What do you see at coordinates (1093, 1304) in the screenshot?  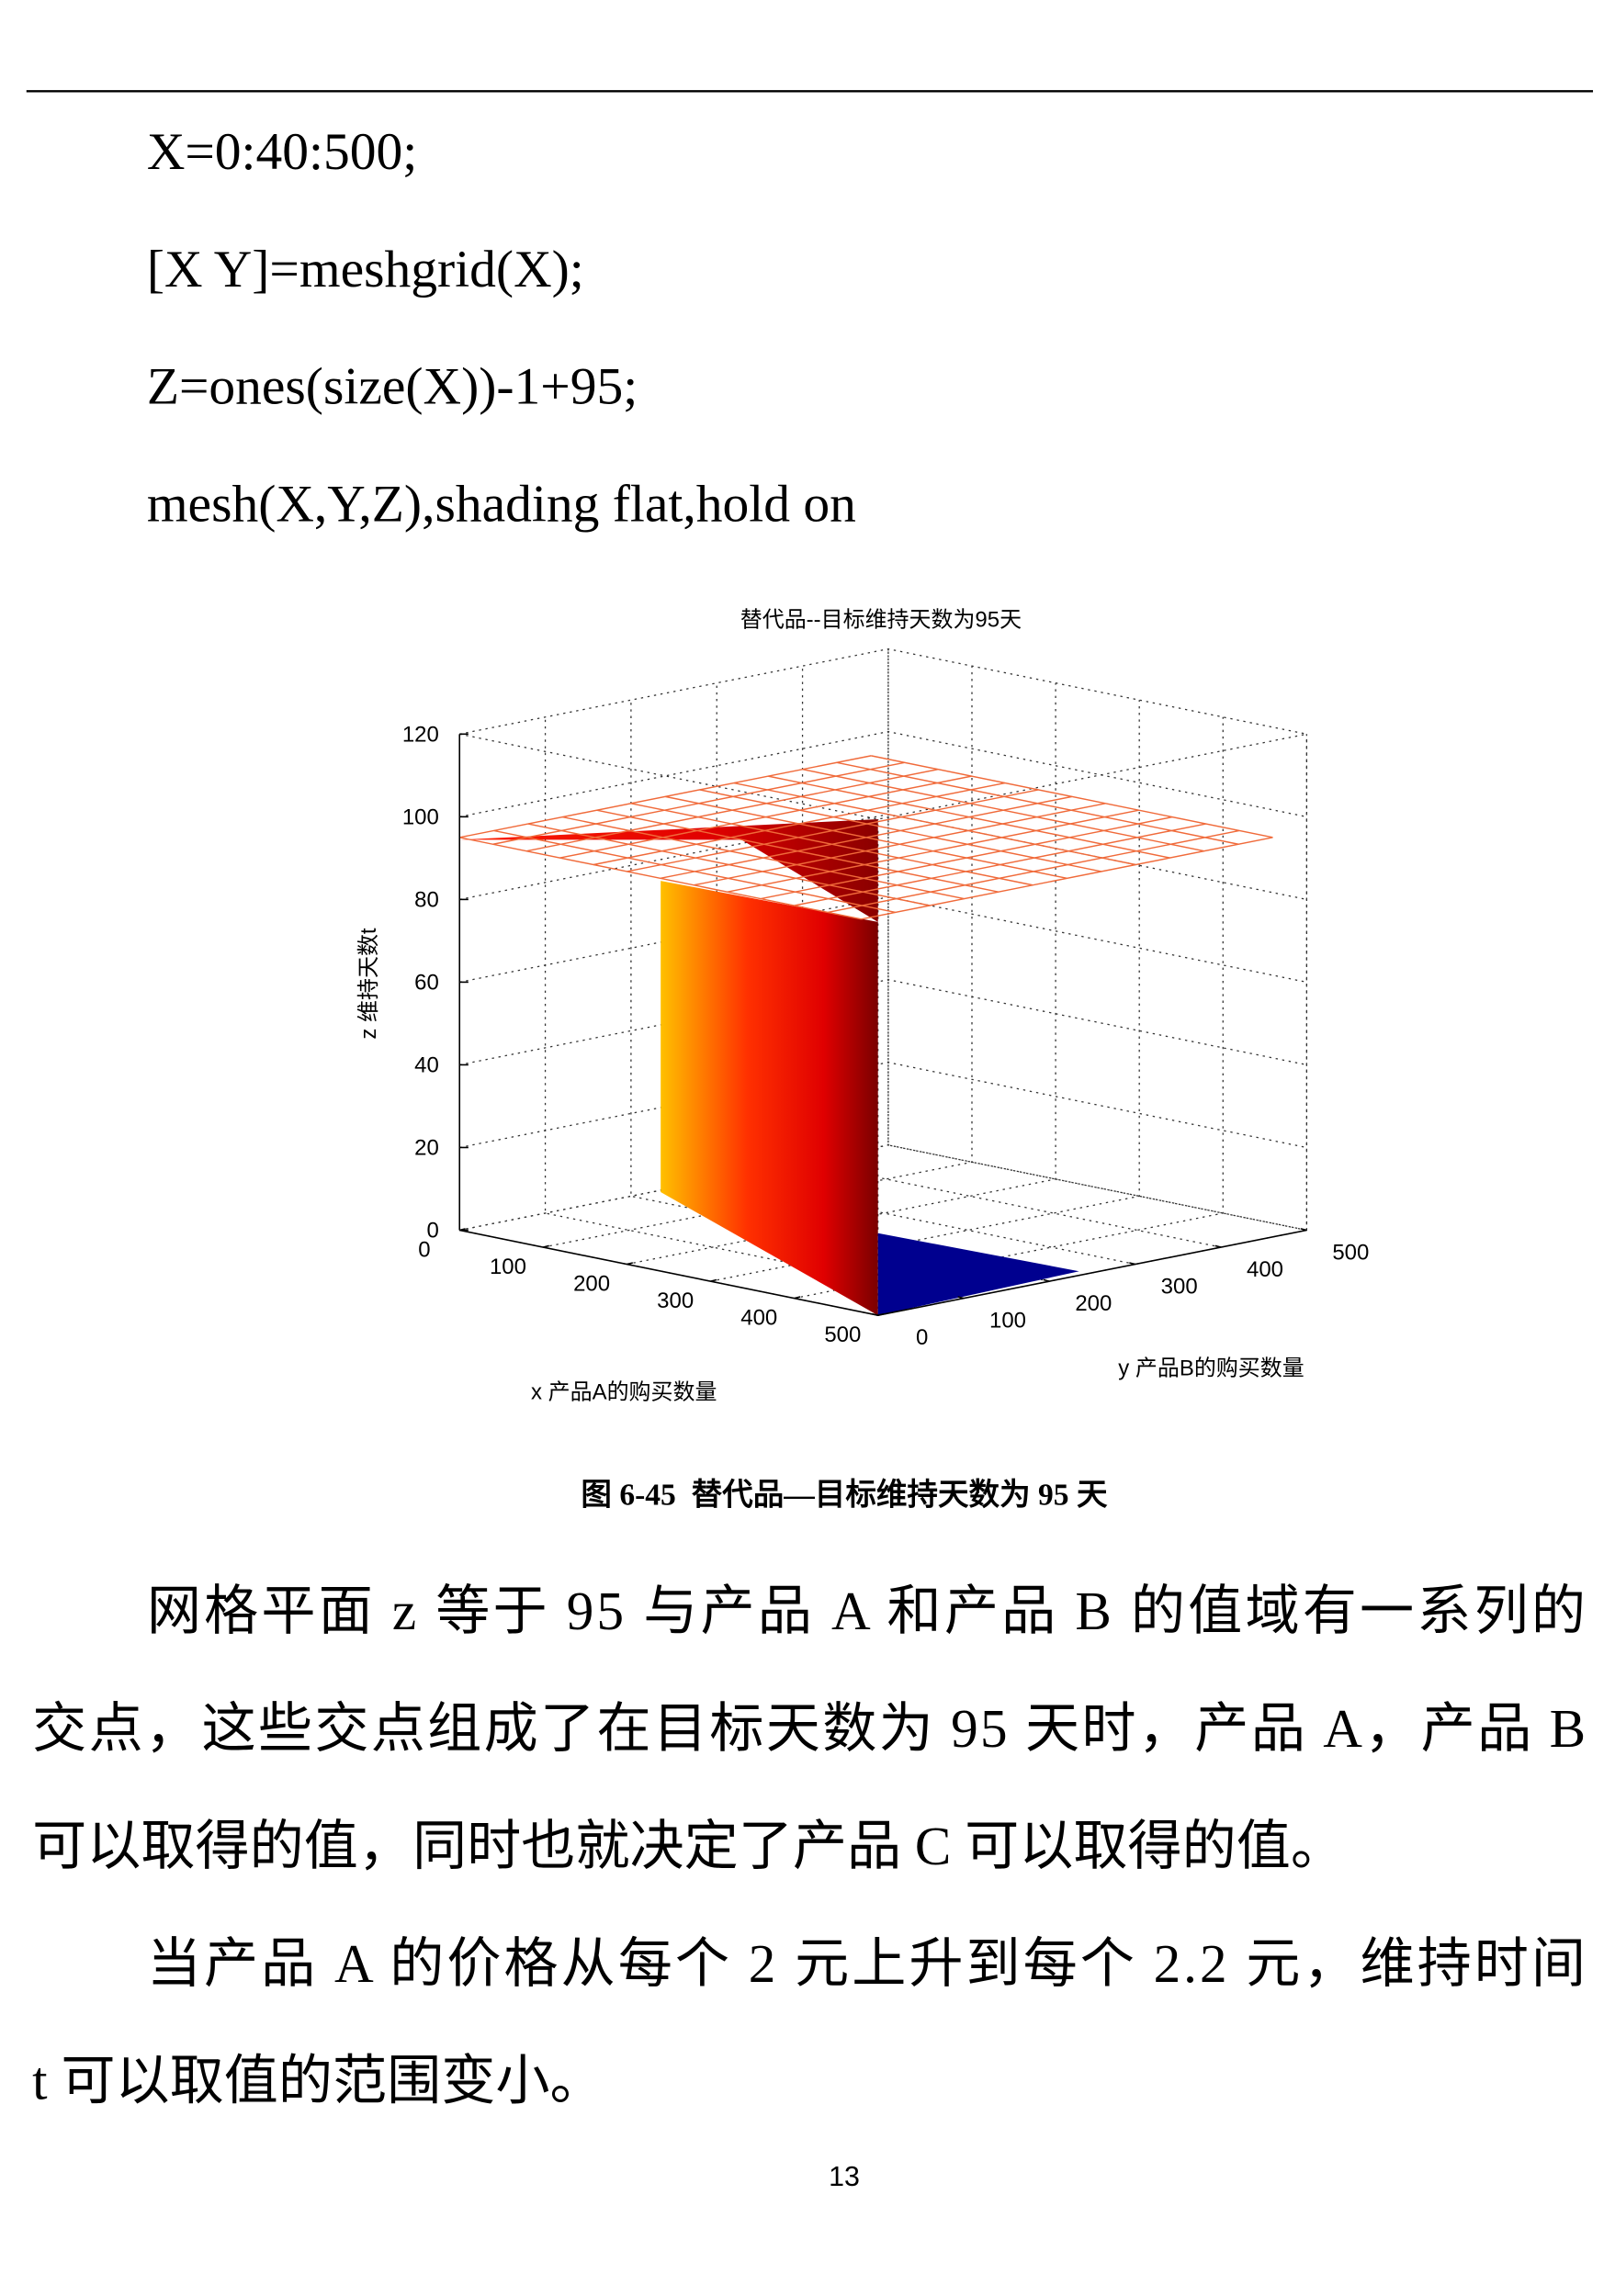 I see `y-tick-label: 200` at bounding box center [1093, 1304].